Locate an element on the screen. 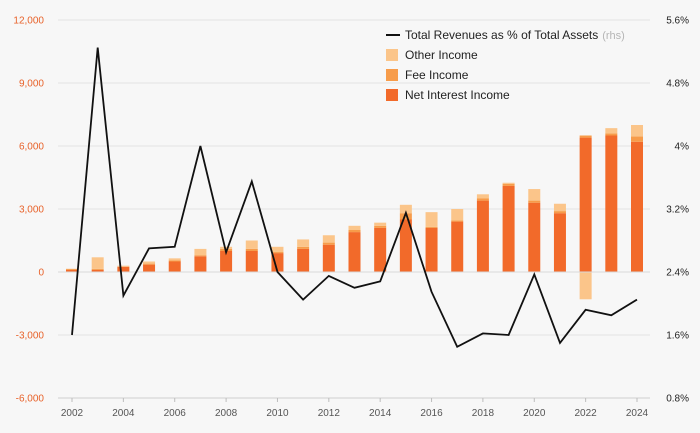  right-tick-label: 3.2% is located at coordinates (677, 210).